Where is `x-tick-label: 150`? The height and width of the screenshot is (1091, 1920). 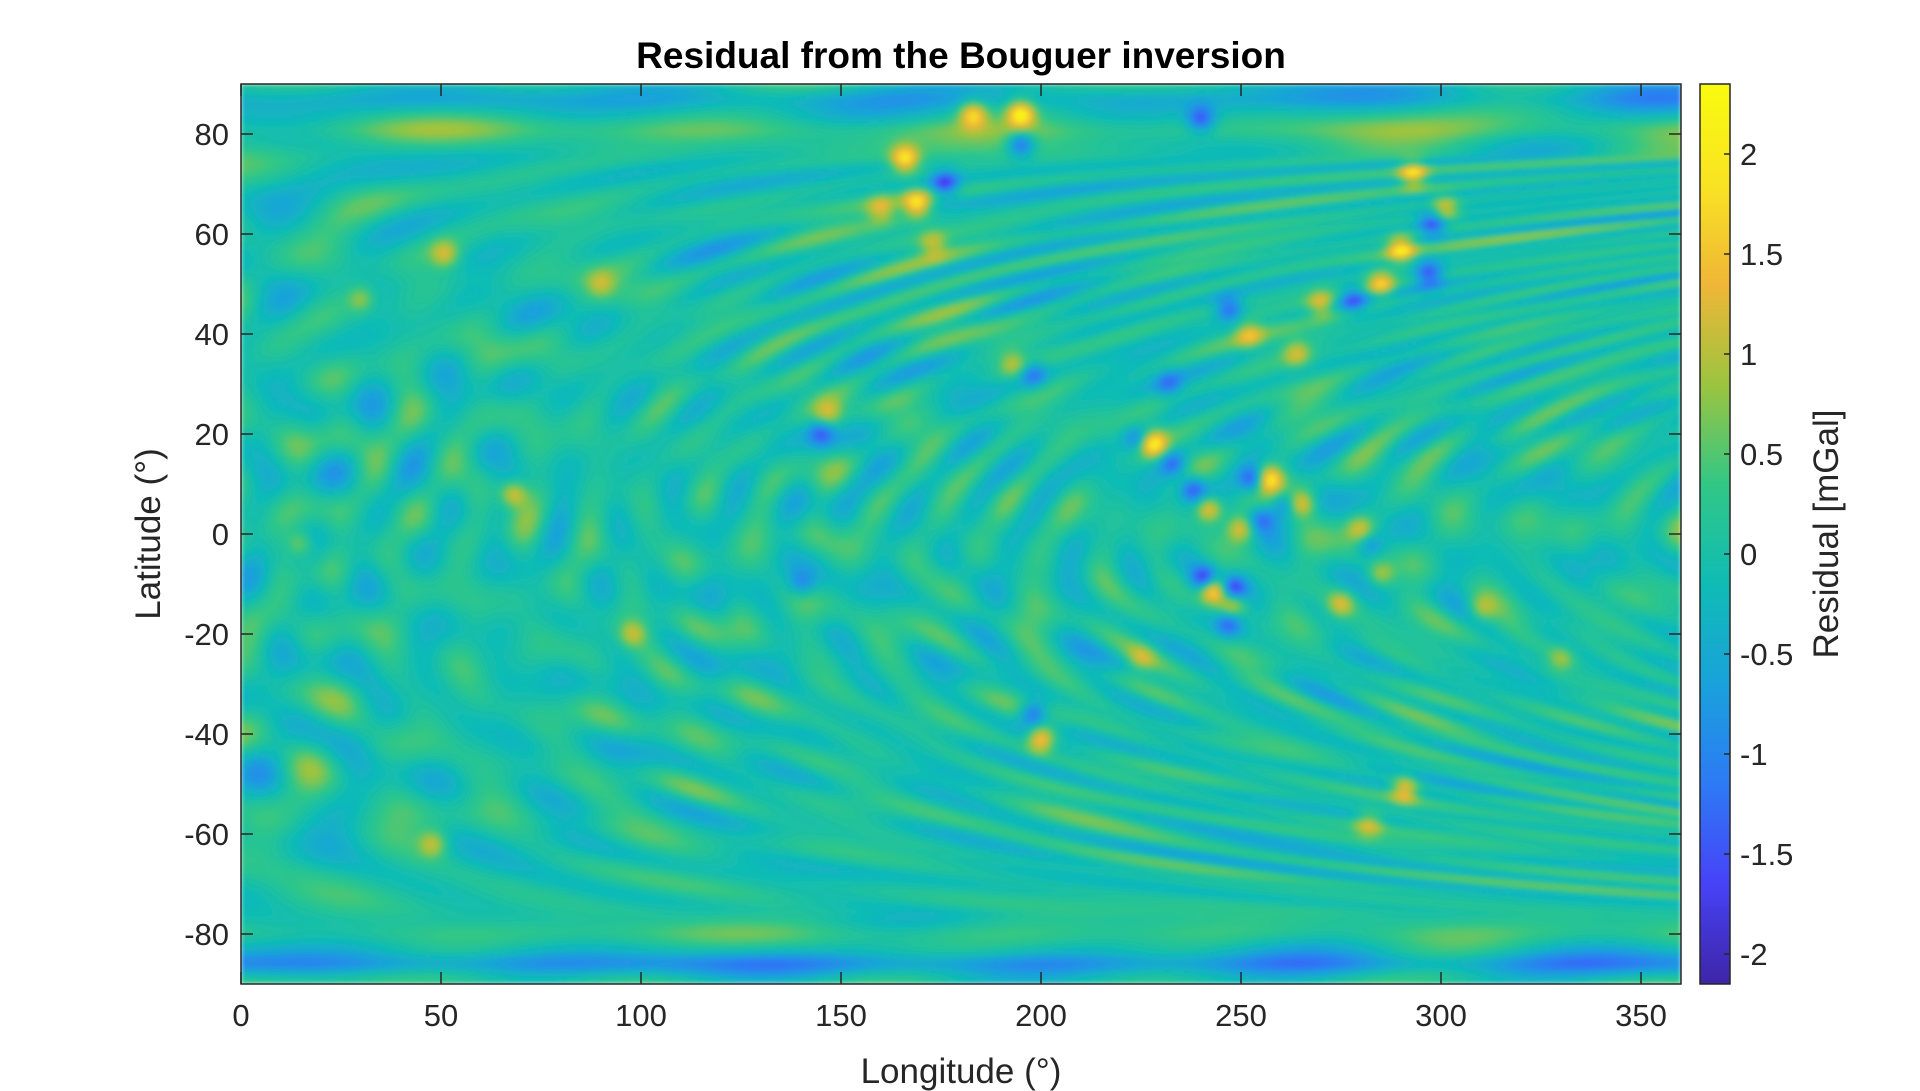 x-tick-label: 150 is located at coordinates (841, 1015).